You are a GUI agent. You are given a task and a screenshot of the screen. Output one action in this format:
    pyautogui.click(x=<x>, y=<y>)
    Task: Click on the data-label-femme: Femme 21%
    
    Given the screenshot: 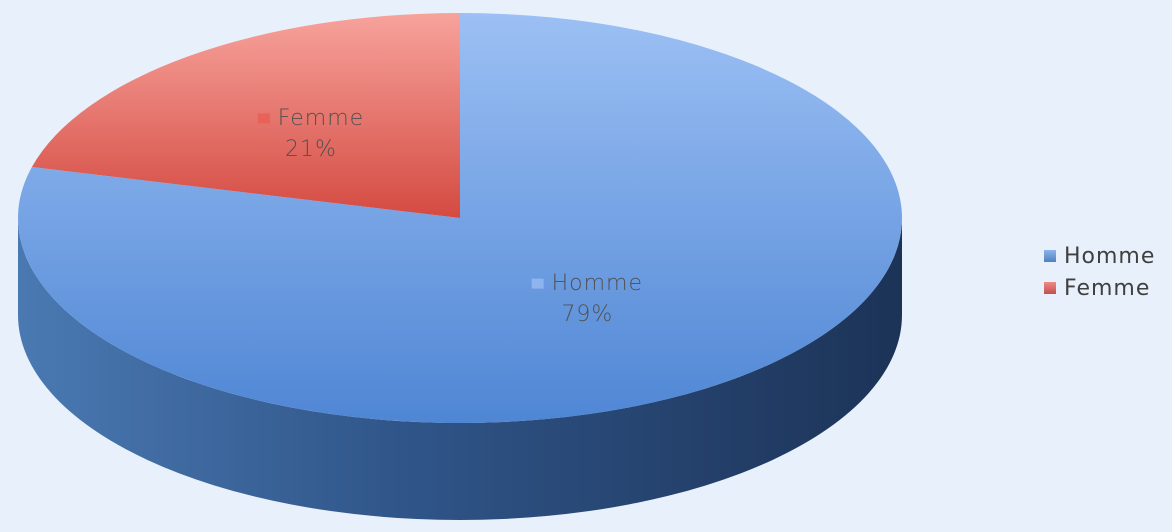 What is the action you would take?
    pyautogui.click(x=310, y=134)
    